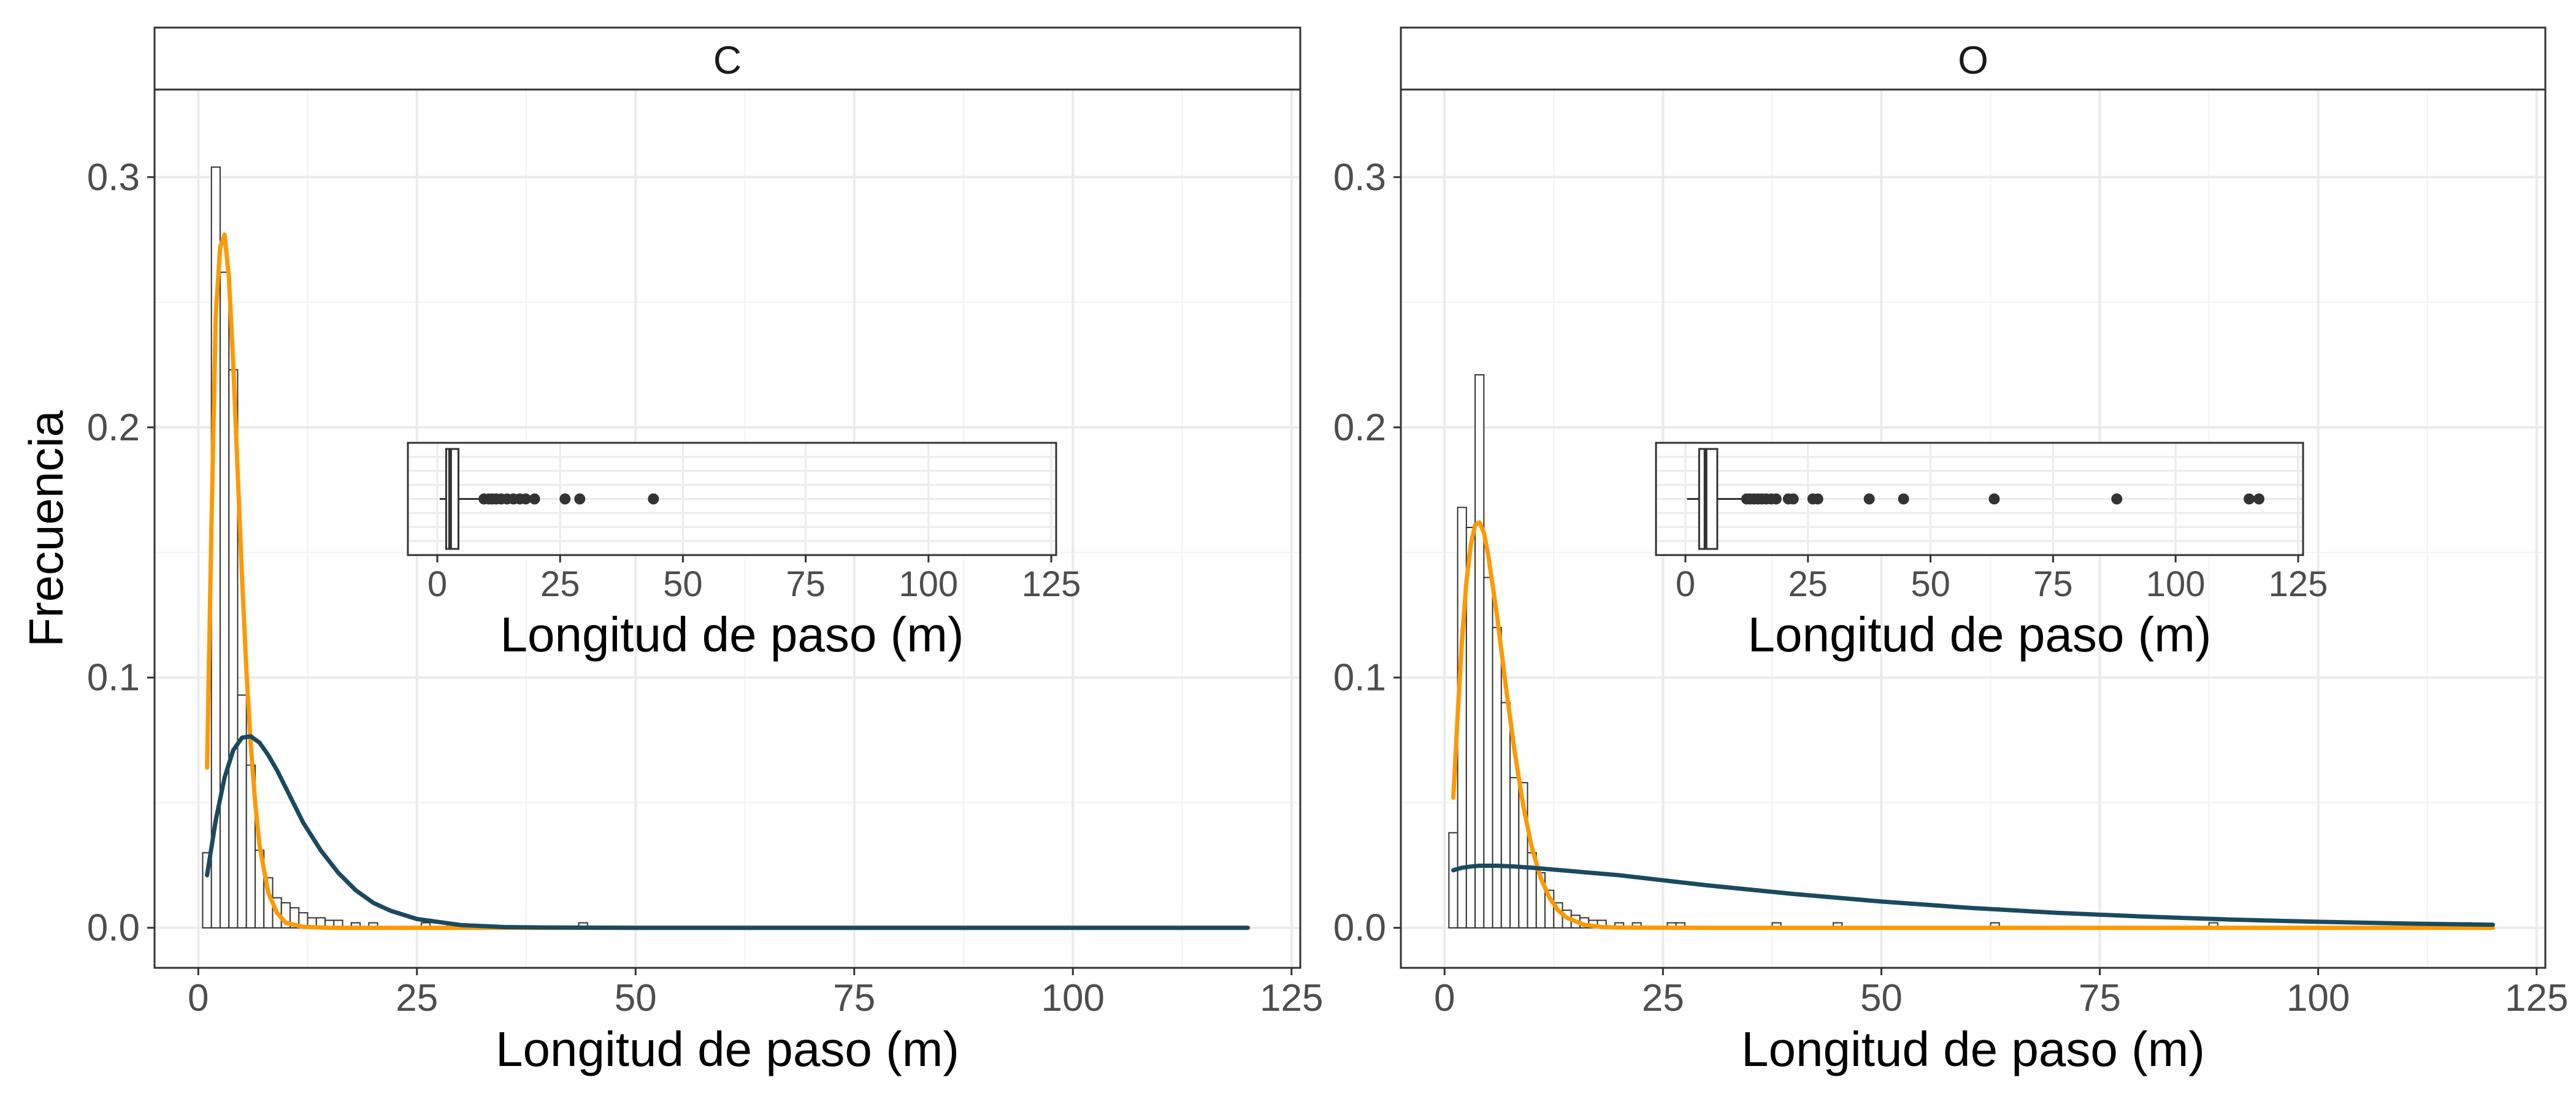 The image size is (2576, 1104). I want to click on facet-label: O, so click(1973, 60).